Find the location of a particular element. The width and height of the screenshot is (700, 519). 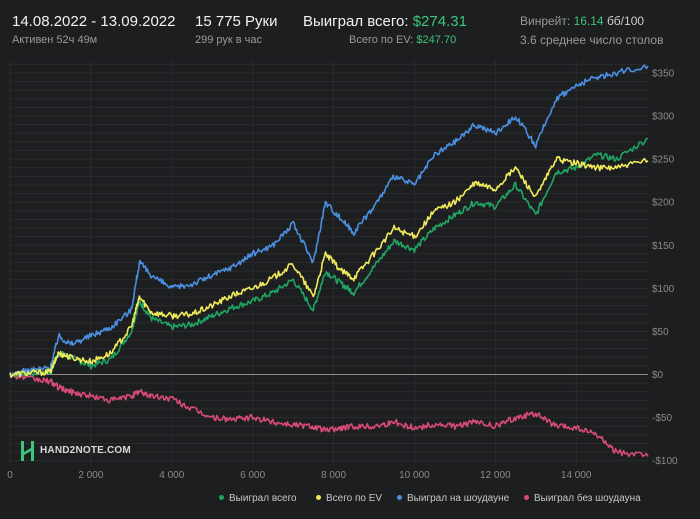

legend-dot-won-total is located at coordinates (221, 497).